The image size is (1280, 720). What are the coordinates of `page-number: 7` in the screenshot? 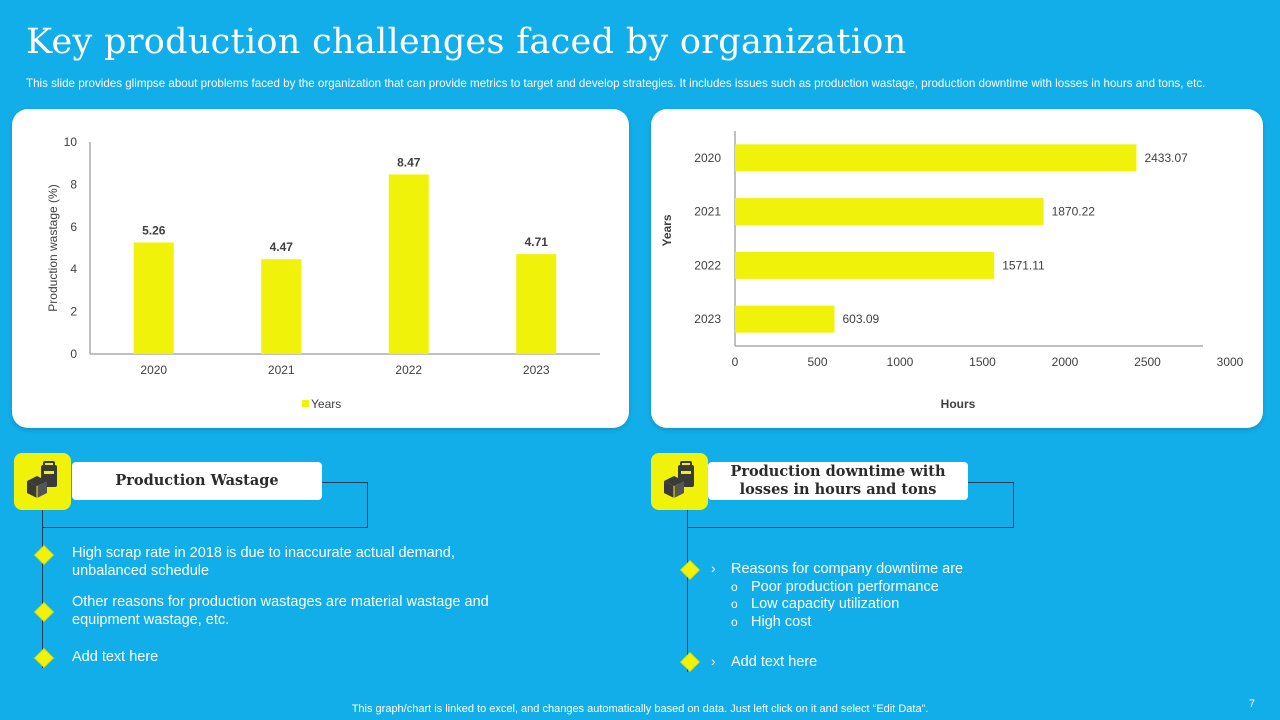 It's located at (1251, 704).